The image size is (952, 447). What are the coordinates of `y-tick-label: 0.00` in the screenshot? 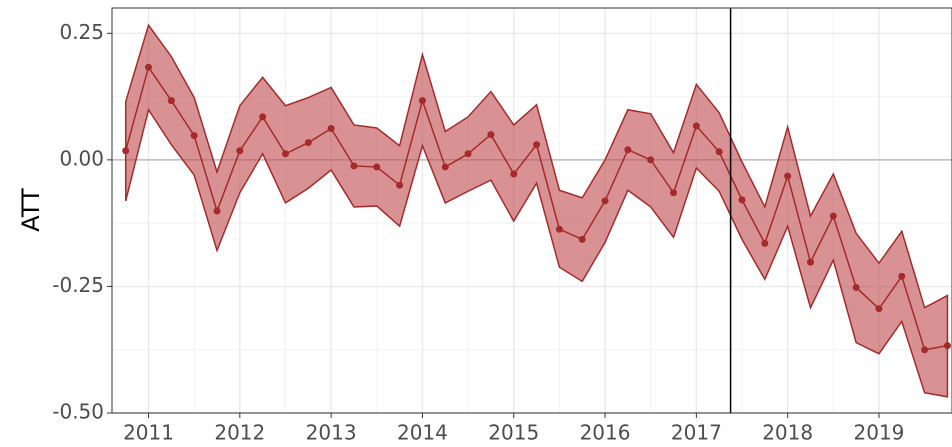 It's located at (81, 158).